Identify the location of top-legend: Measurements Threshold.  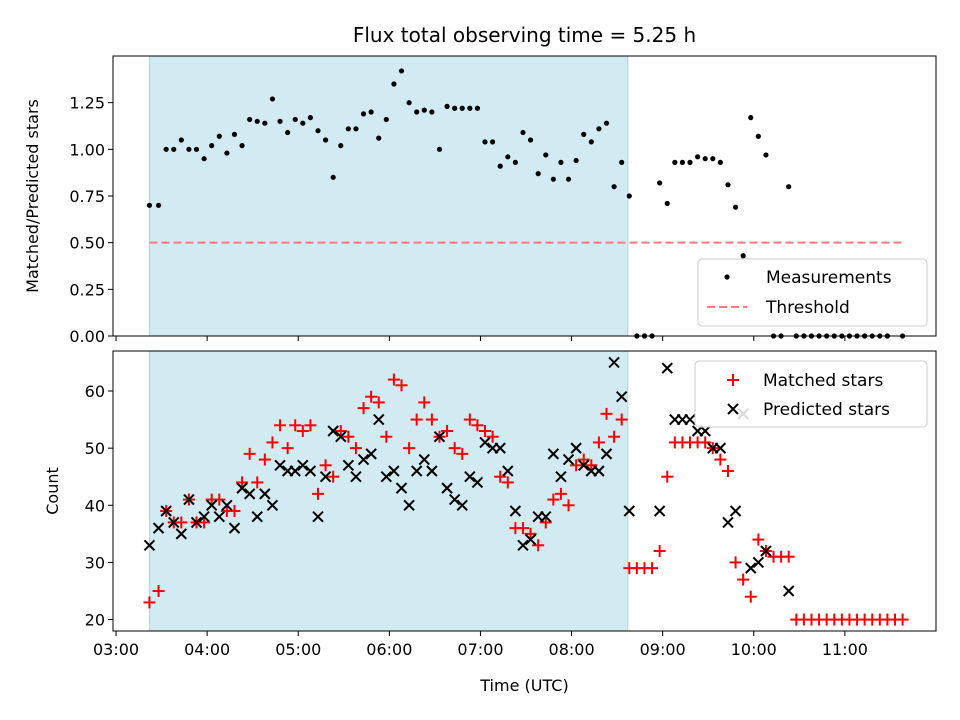
(812, 292).